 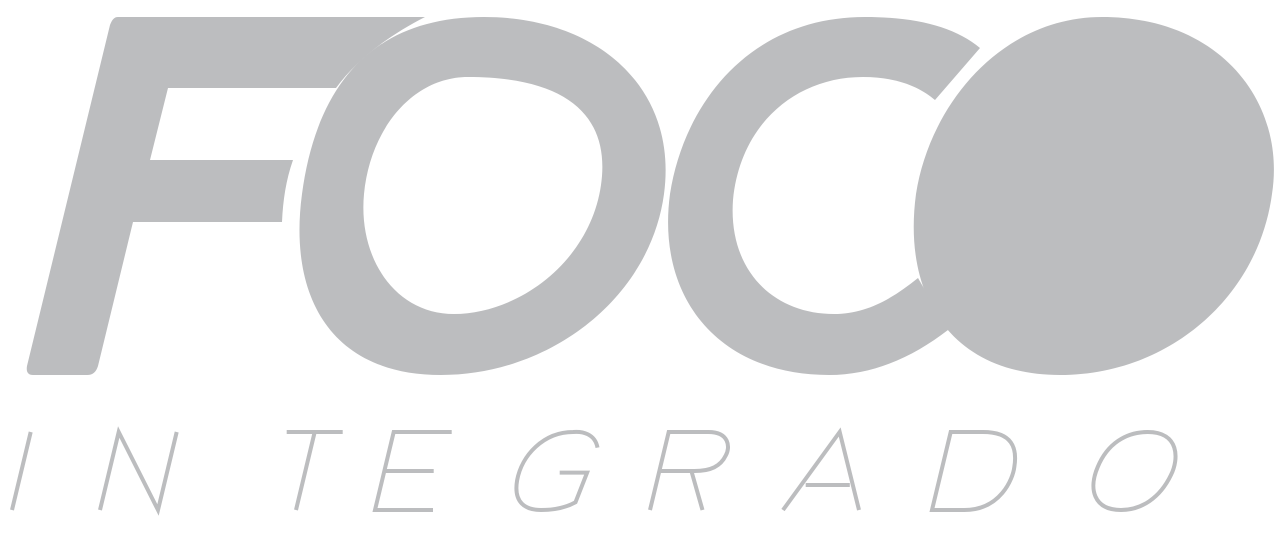 I want to click on logo-tagline-integrado, so click(x=594, y=471).